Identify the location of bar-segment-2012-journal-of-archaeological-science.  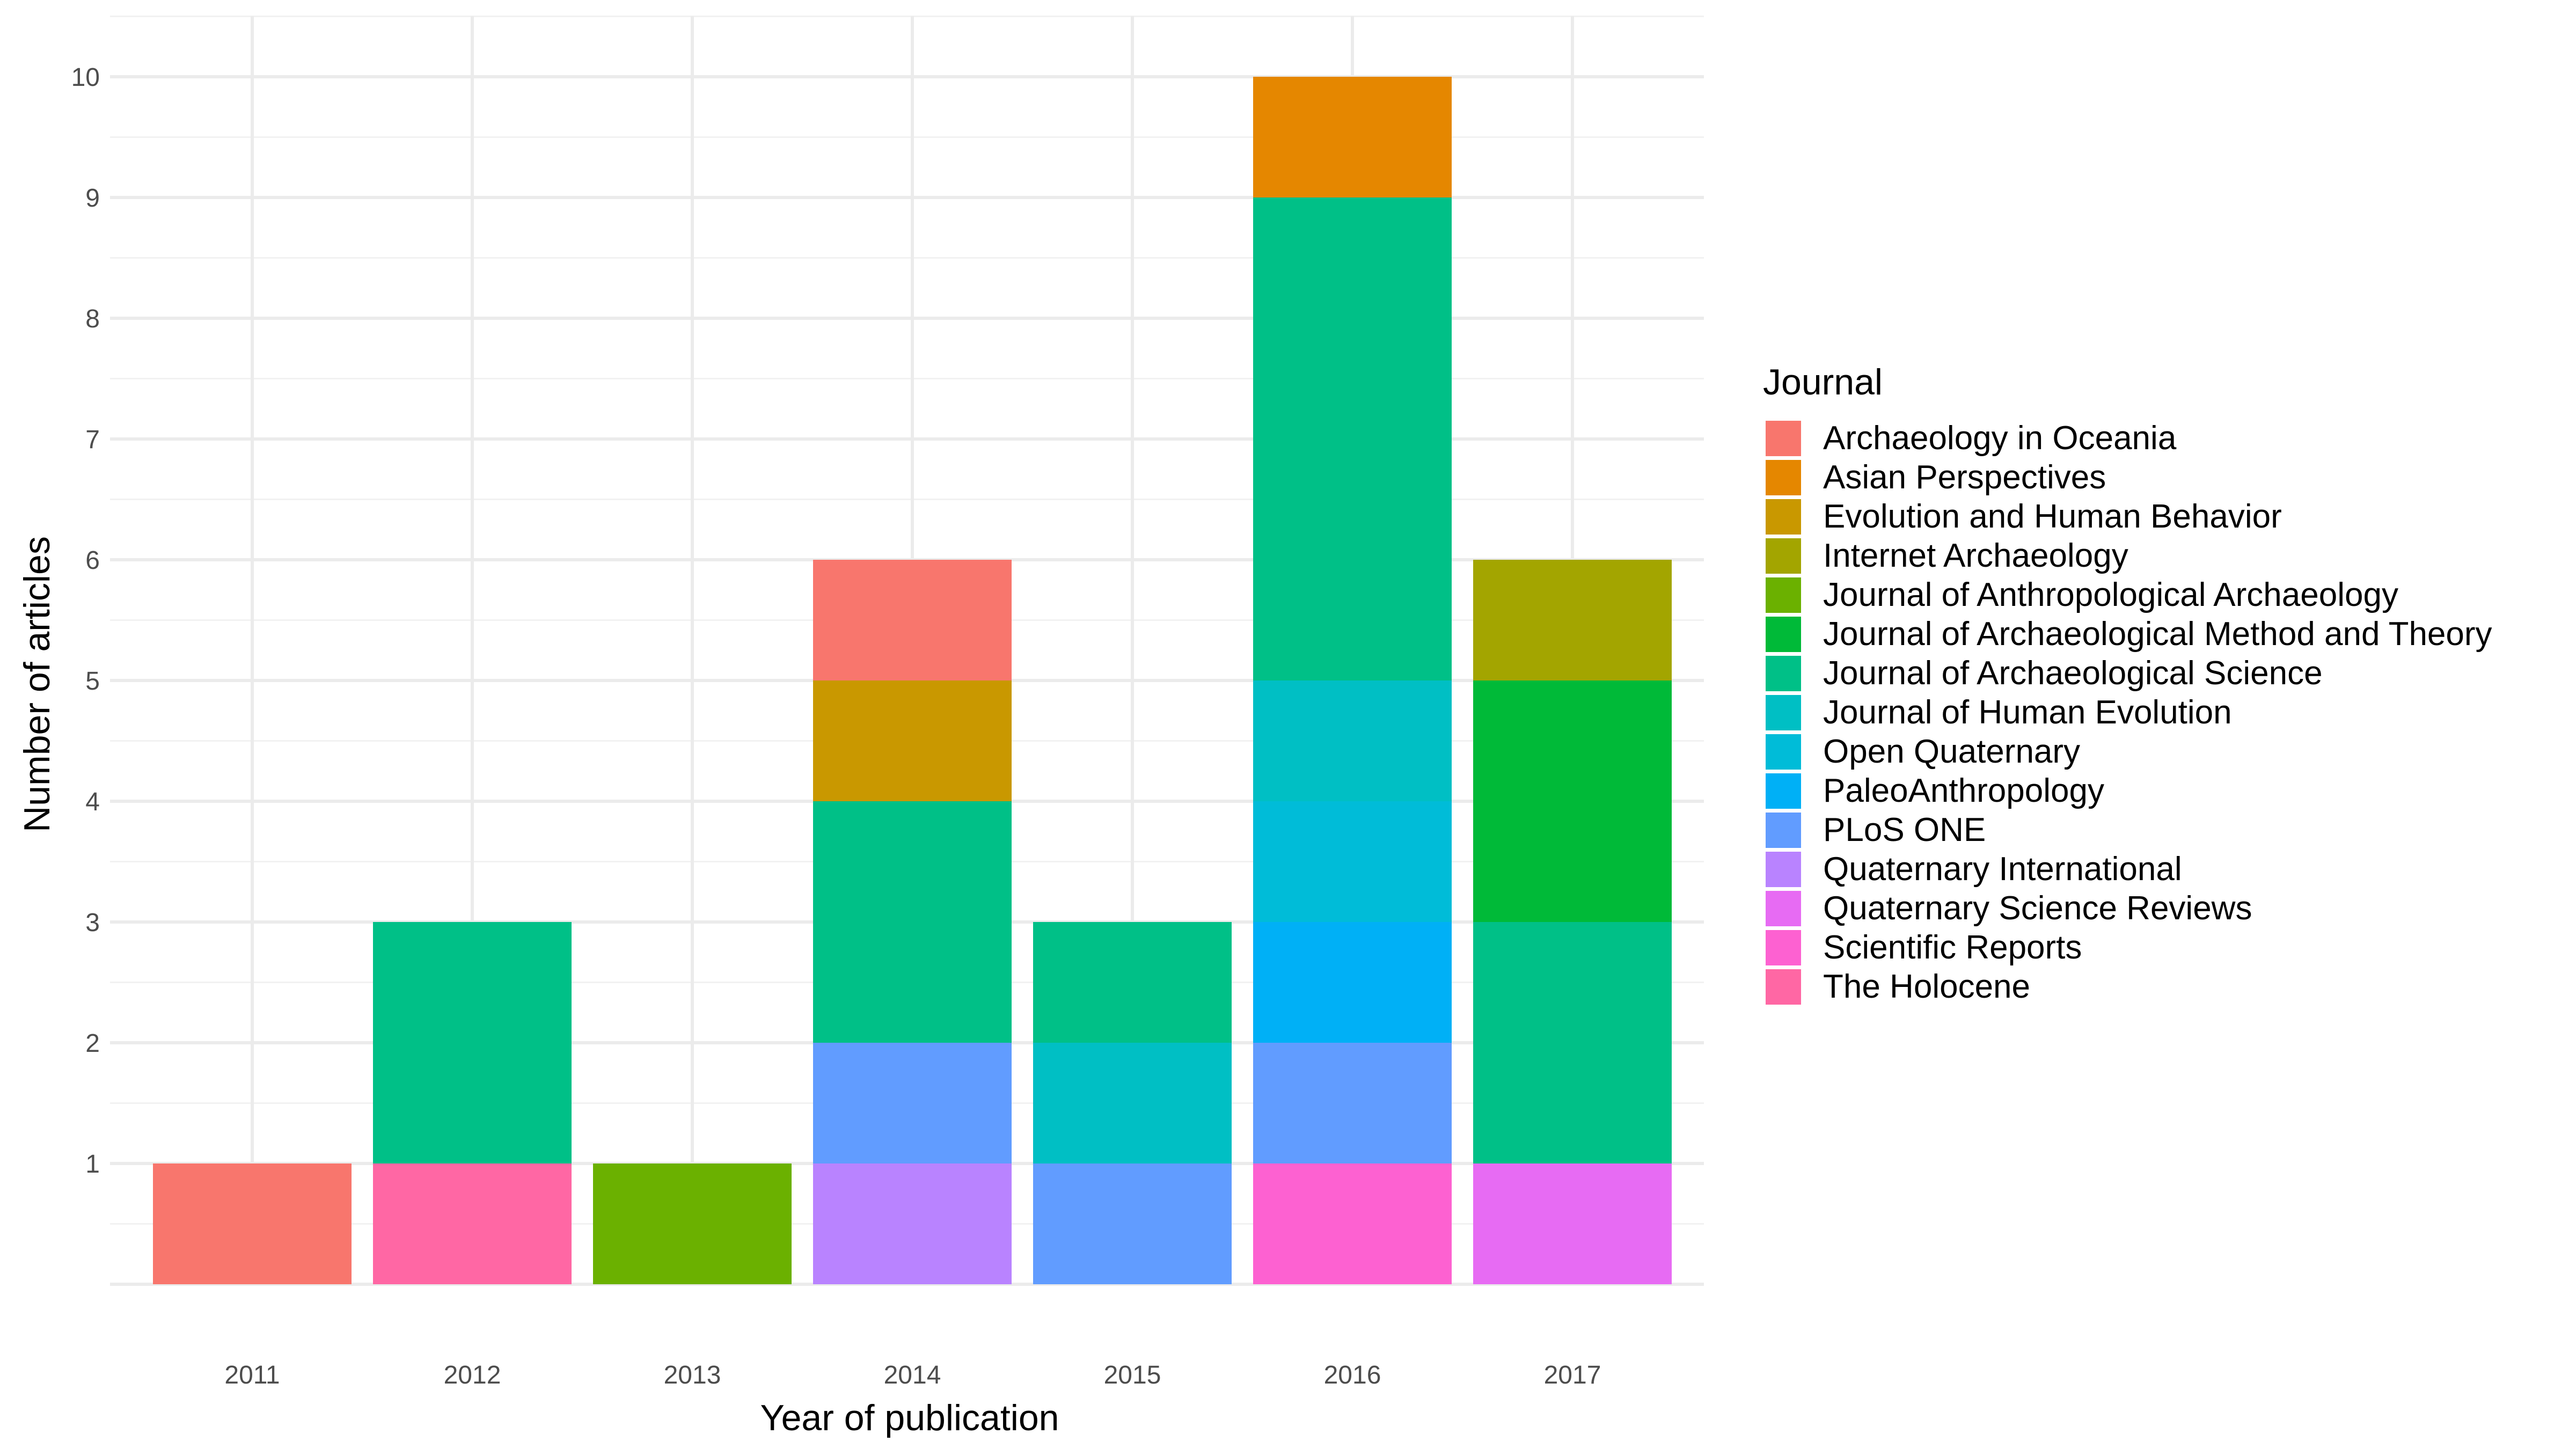
(472, 1042).